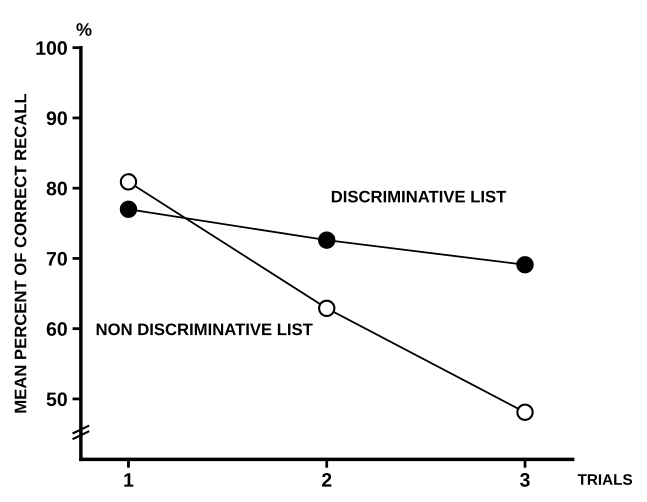 The width and height of the screenshot is (647, 502). What do you see at coordinates (419, 196) in the screenshot?
I see `series-label: DISCRIMINATIVE LIST` at bounding box center [419, 196].